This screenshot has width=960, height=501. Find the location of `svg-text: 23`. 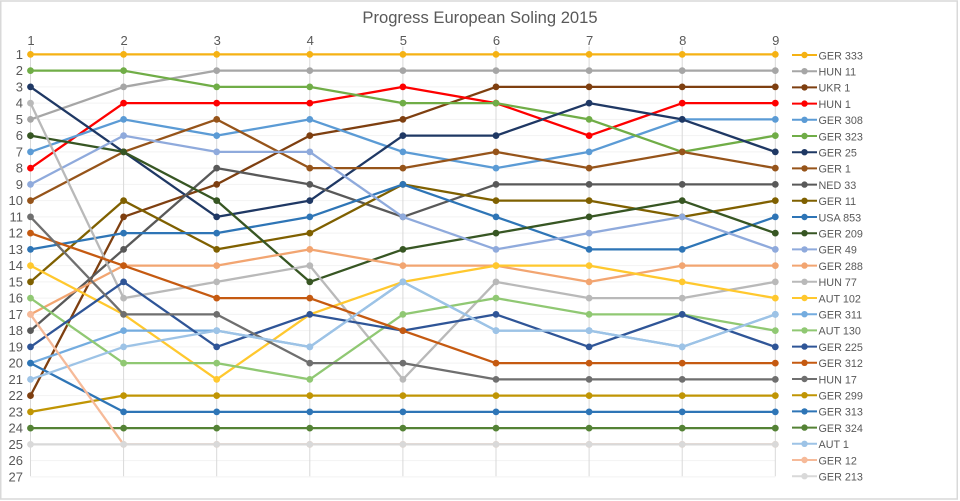

svg-text: 23 is located at coordinates (16, 411).